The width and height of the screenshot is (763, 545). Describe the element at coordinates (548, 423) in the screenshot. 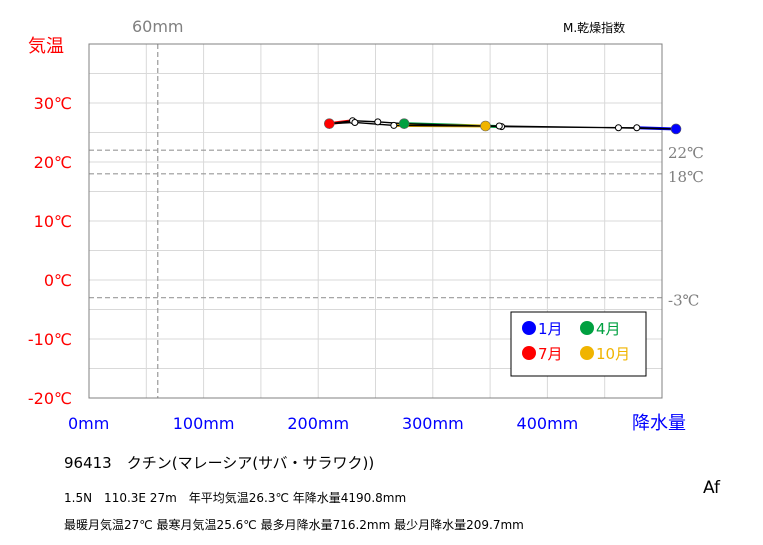

I see `x-tick-label: 400mm` at that location.